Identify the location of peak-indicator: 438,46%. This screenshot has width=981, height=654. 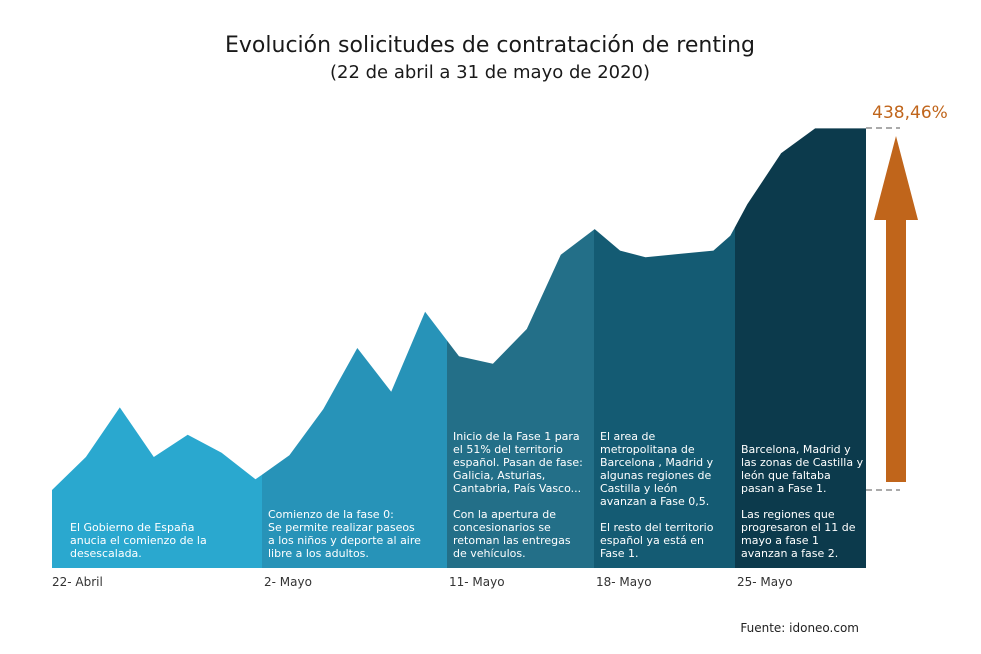
(907, 297).